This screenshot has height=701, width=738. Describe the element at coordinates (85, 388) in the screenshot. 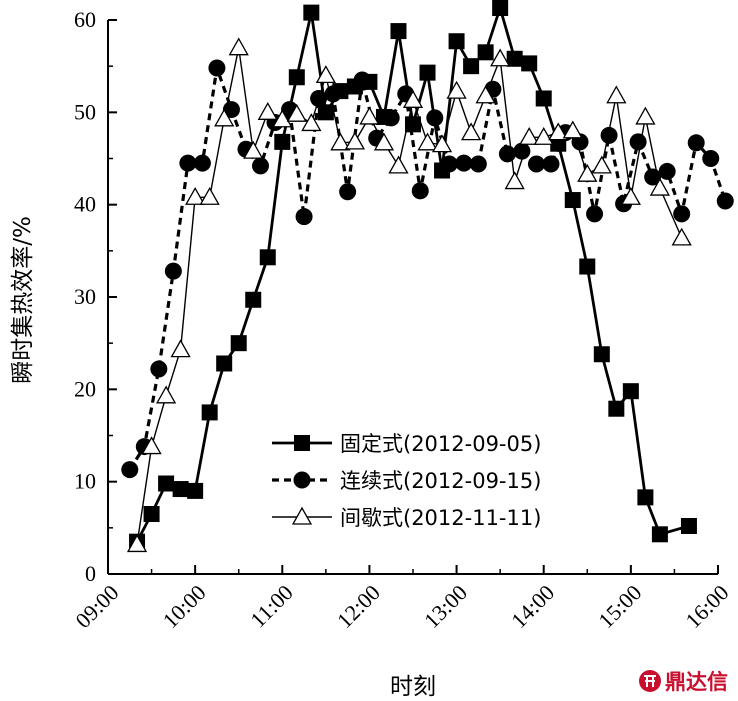

I see `y-tick-label: 20` at that location.